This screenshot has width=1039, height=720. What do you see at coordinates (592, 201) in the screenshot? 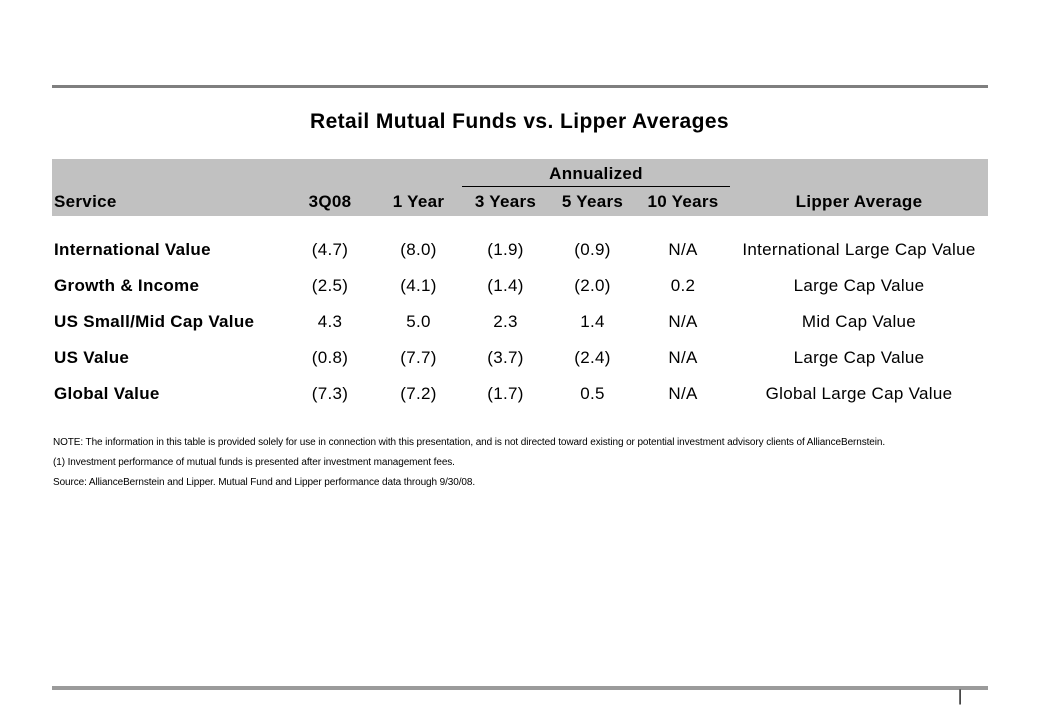
I see `column-header-5-years: 5 Years` at bounding box center [592, 201].